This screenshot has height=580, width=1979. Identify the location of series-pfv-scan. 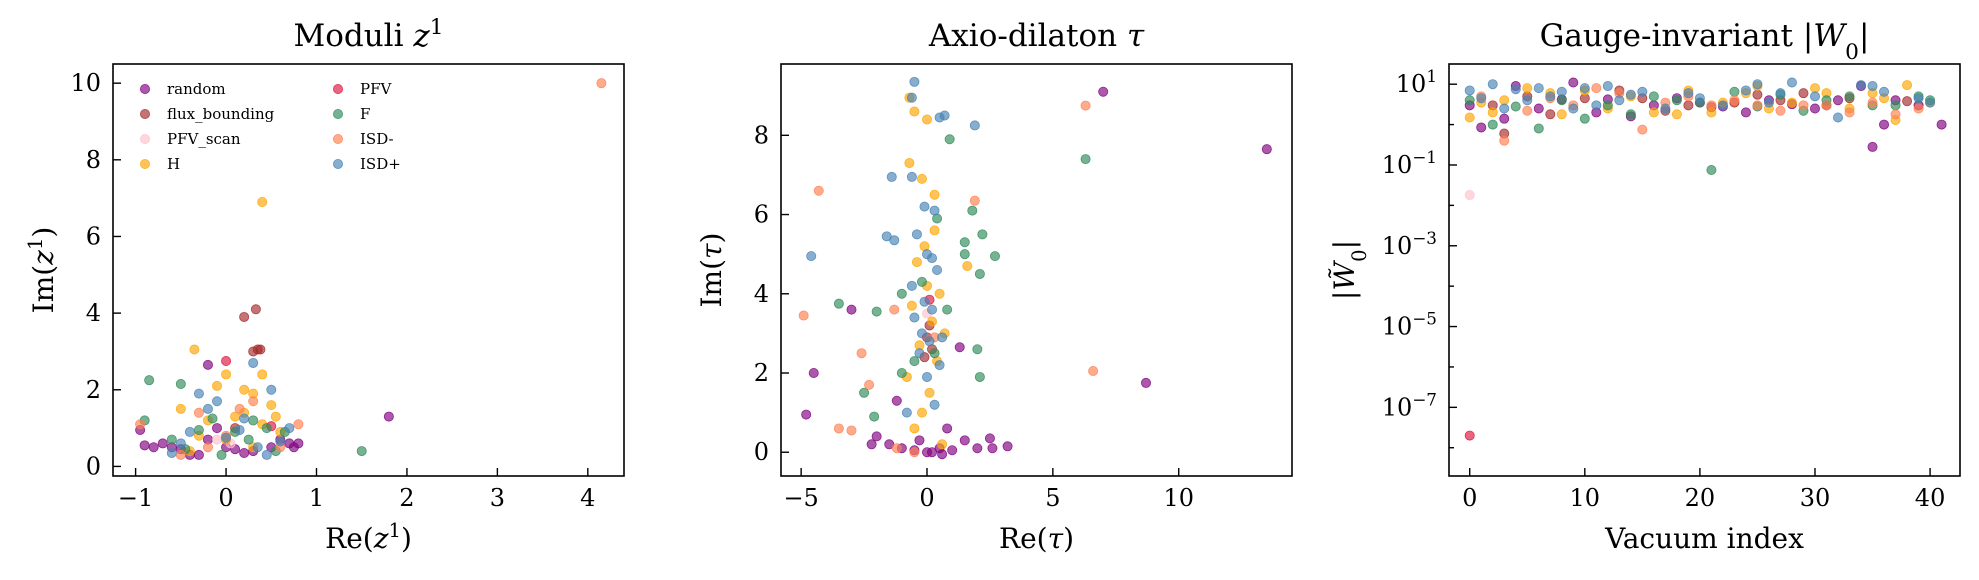
(1469, 195).